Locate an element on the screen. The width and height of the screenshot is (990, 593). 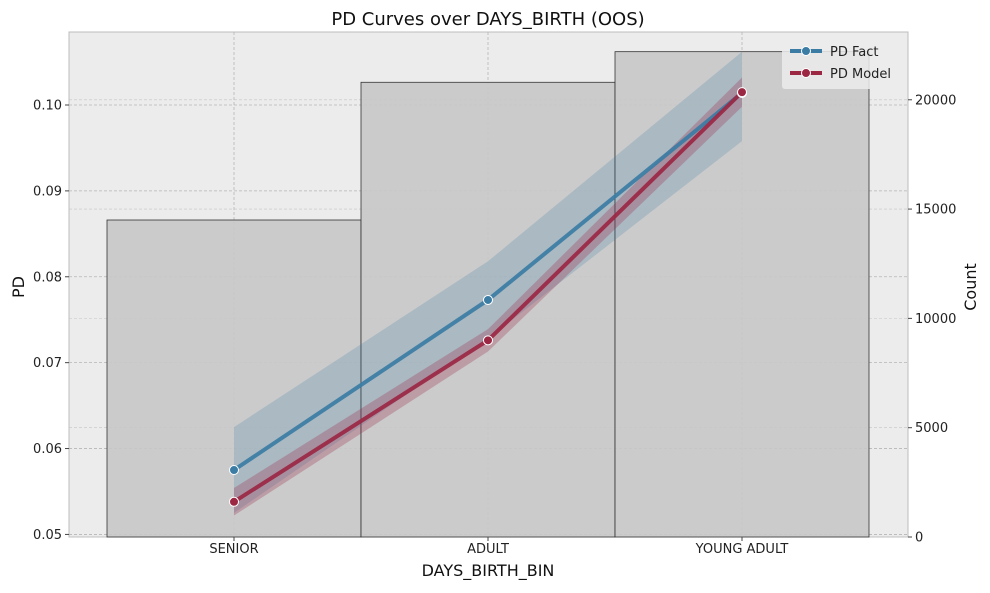
y2-tick-label: 15000 is located at coordinates (935, 210).